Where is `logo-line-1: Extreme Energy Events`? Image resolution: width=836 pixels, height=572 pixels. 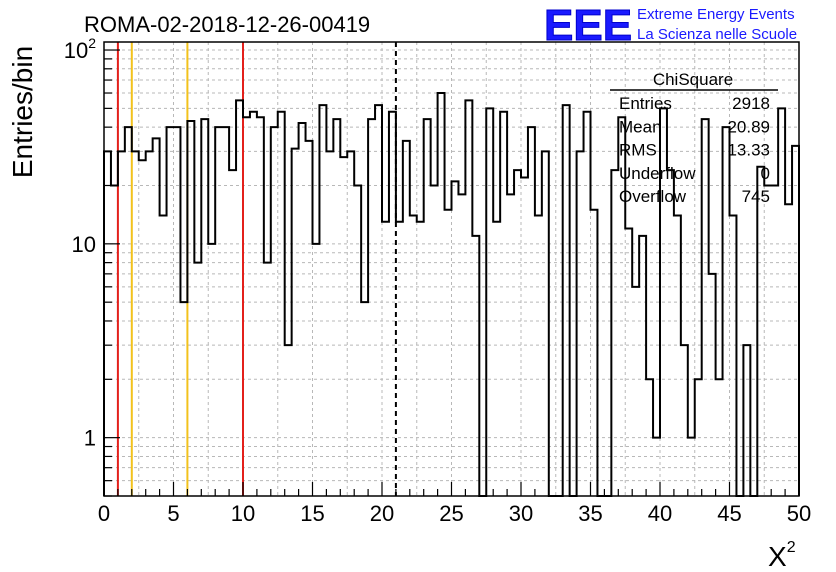 logo-line-1: Extreme Energy Events is located at coordinates (716, 14).